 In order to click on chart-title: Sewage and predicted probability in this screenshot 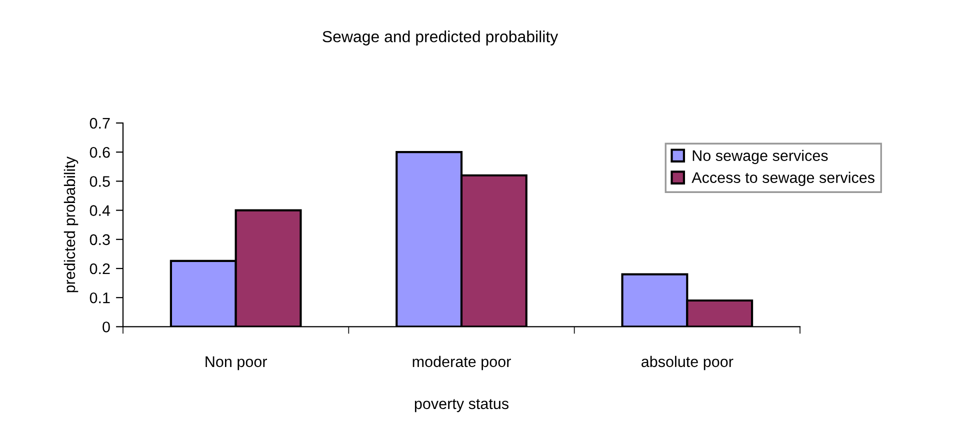, I will do `click(440, 38)`.